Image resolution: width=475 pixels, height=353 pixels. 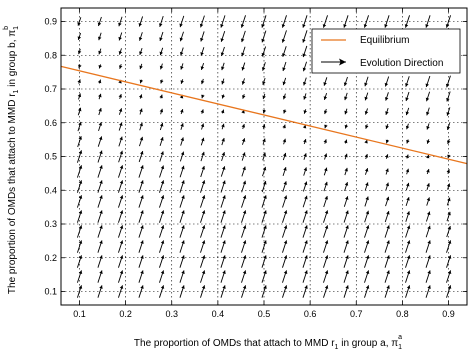 I want to click on legend-equilibrium-label: Equilibrium, so click(x=384, y=40).